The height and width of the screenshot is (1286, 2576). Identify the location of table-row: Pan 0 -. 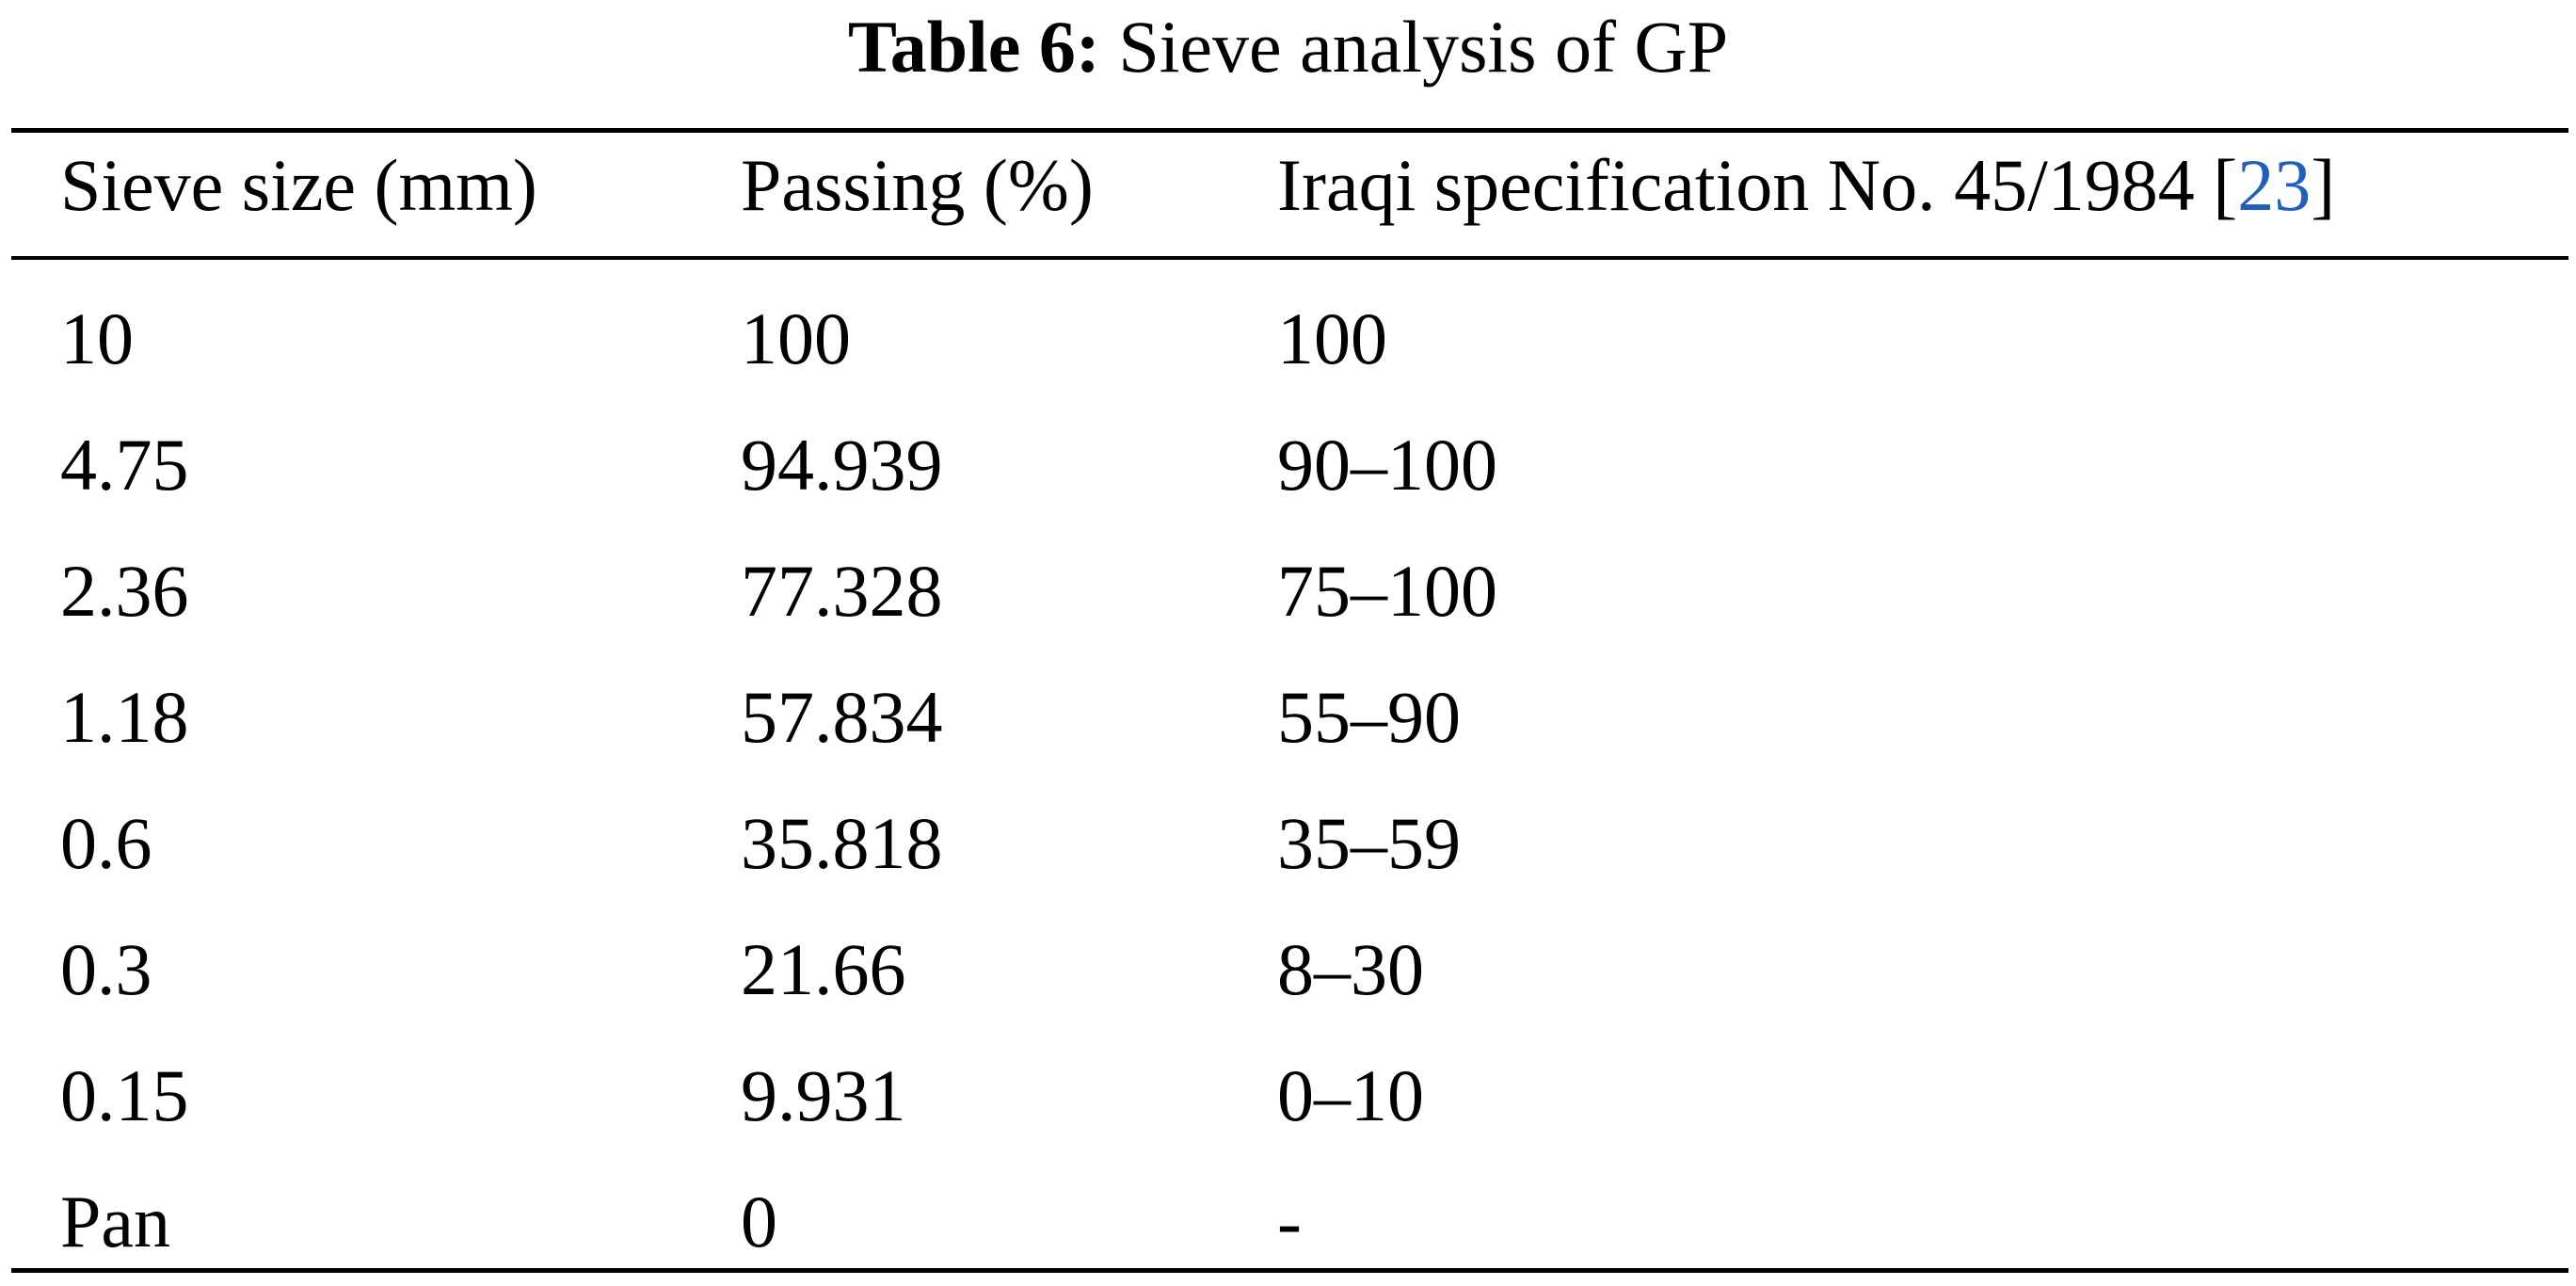
(1288, 1222).